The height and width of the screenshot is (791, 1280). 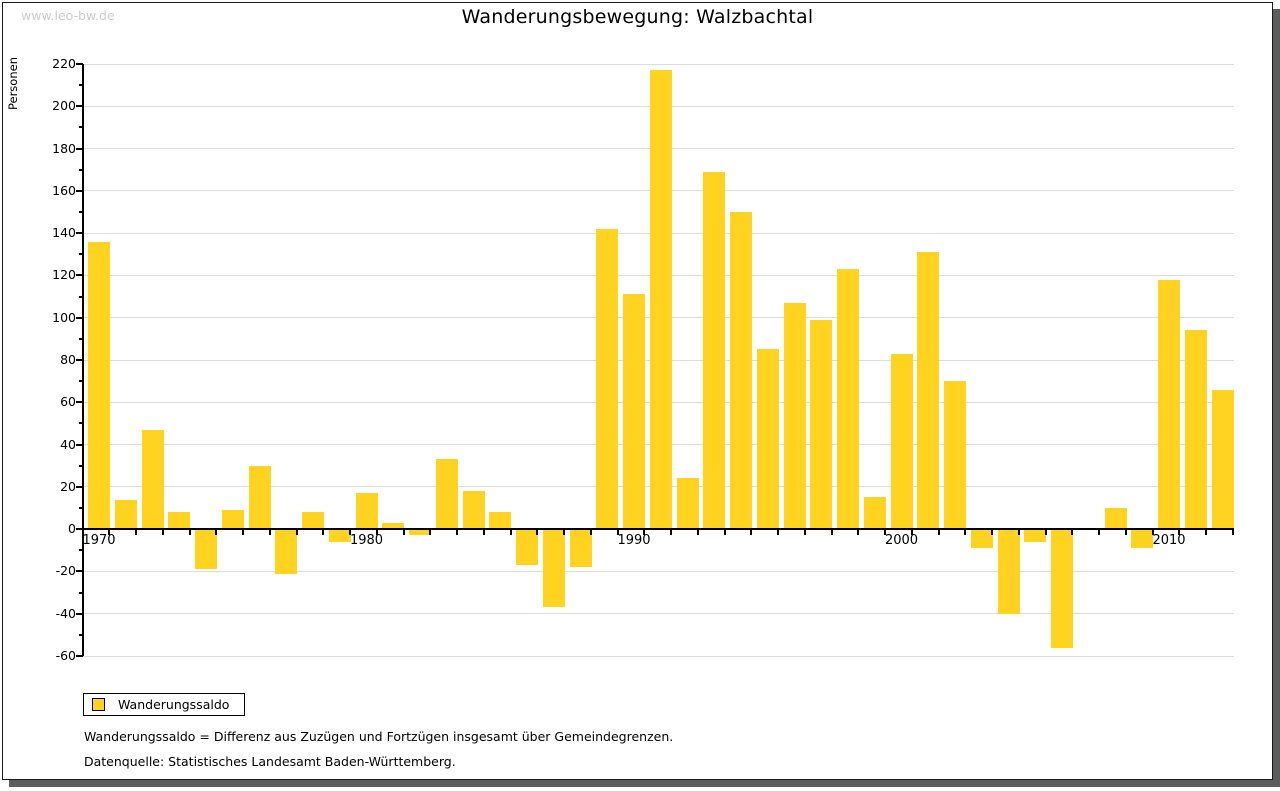 I want to click on page-title: Wanderungsbewegung: Walzbachtal, so click(x=637, y=17).